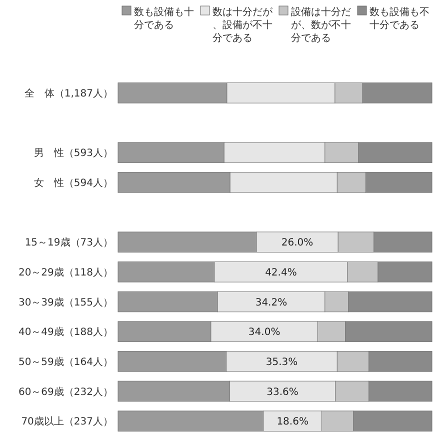 The height and width of the screenshot is (446, 443). Describe the element at coordinates (65, 302) in the screenshot. I see `y-tick-label: 30～39歳（155人）` at that location.